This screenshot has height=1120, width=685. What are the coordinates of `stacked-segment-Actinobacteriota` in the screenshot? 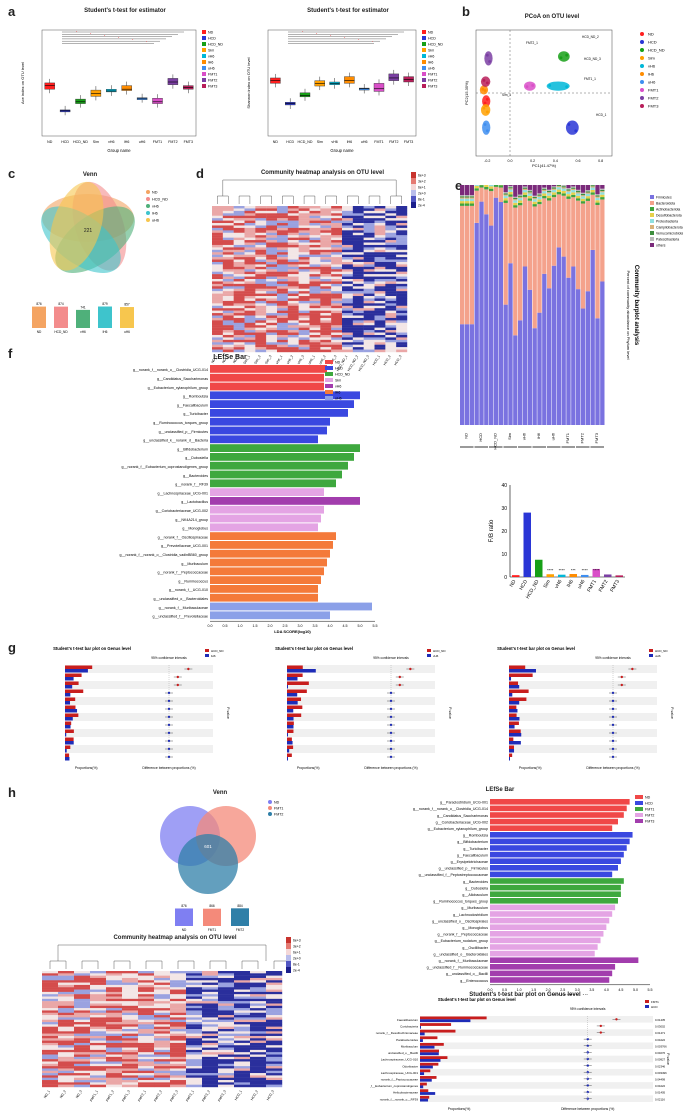 It's located at (568, 198).